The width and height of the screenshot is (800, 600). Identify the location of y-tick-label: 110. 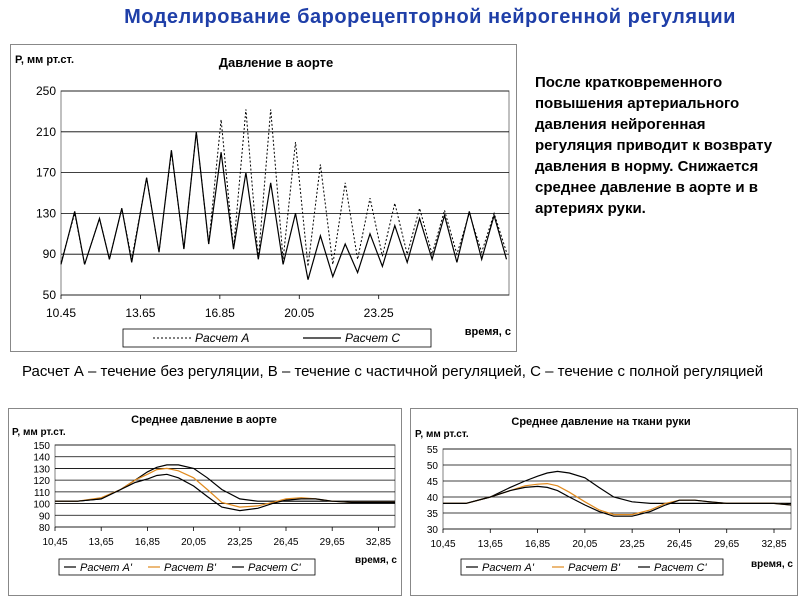
(42, 493).